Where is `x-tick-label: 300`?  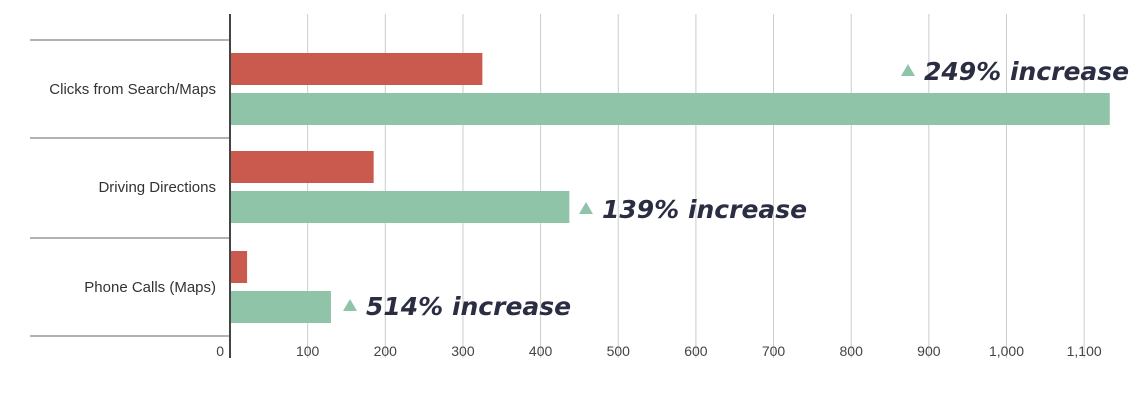 x-tick-label: 300 is located at coordinates (463, 351).